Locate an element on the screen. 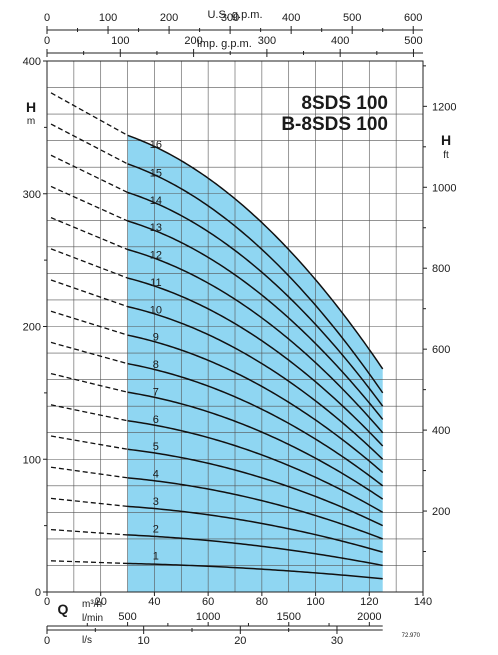 The height and width of the screenshot is (655, 498). qls-tick-label: 10 is located at coordinates (144, 641).